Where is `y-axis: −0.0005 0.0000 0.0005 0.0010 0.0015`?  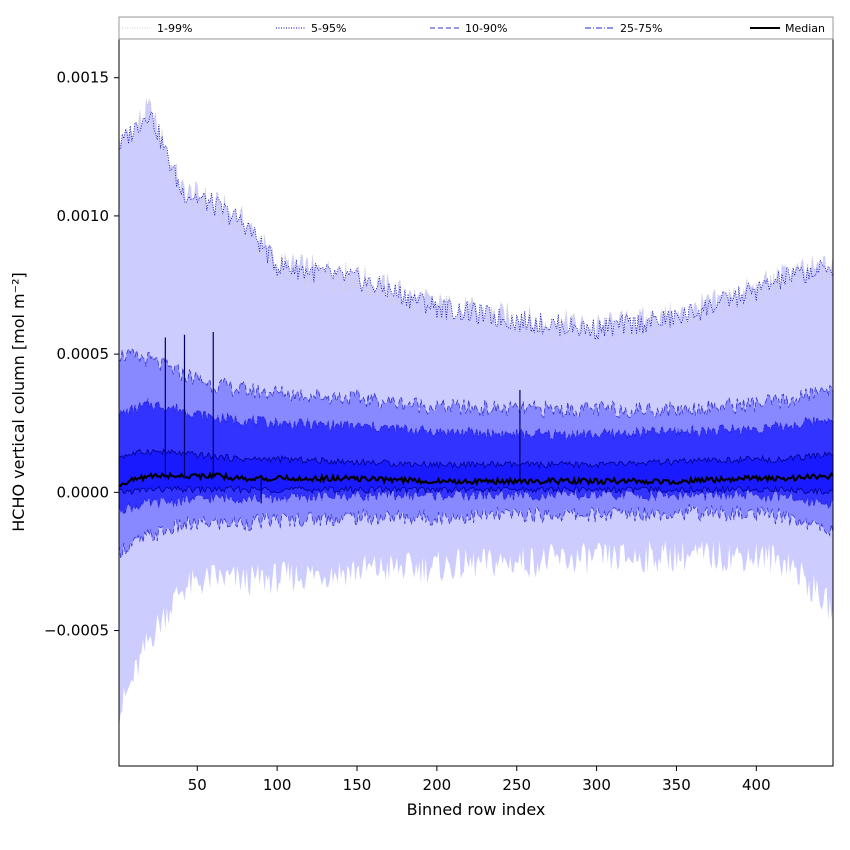
y-axis: −0.0005 0.0000 0.0005 0.0010 0.0015 is located at coordinates (81, 354).